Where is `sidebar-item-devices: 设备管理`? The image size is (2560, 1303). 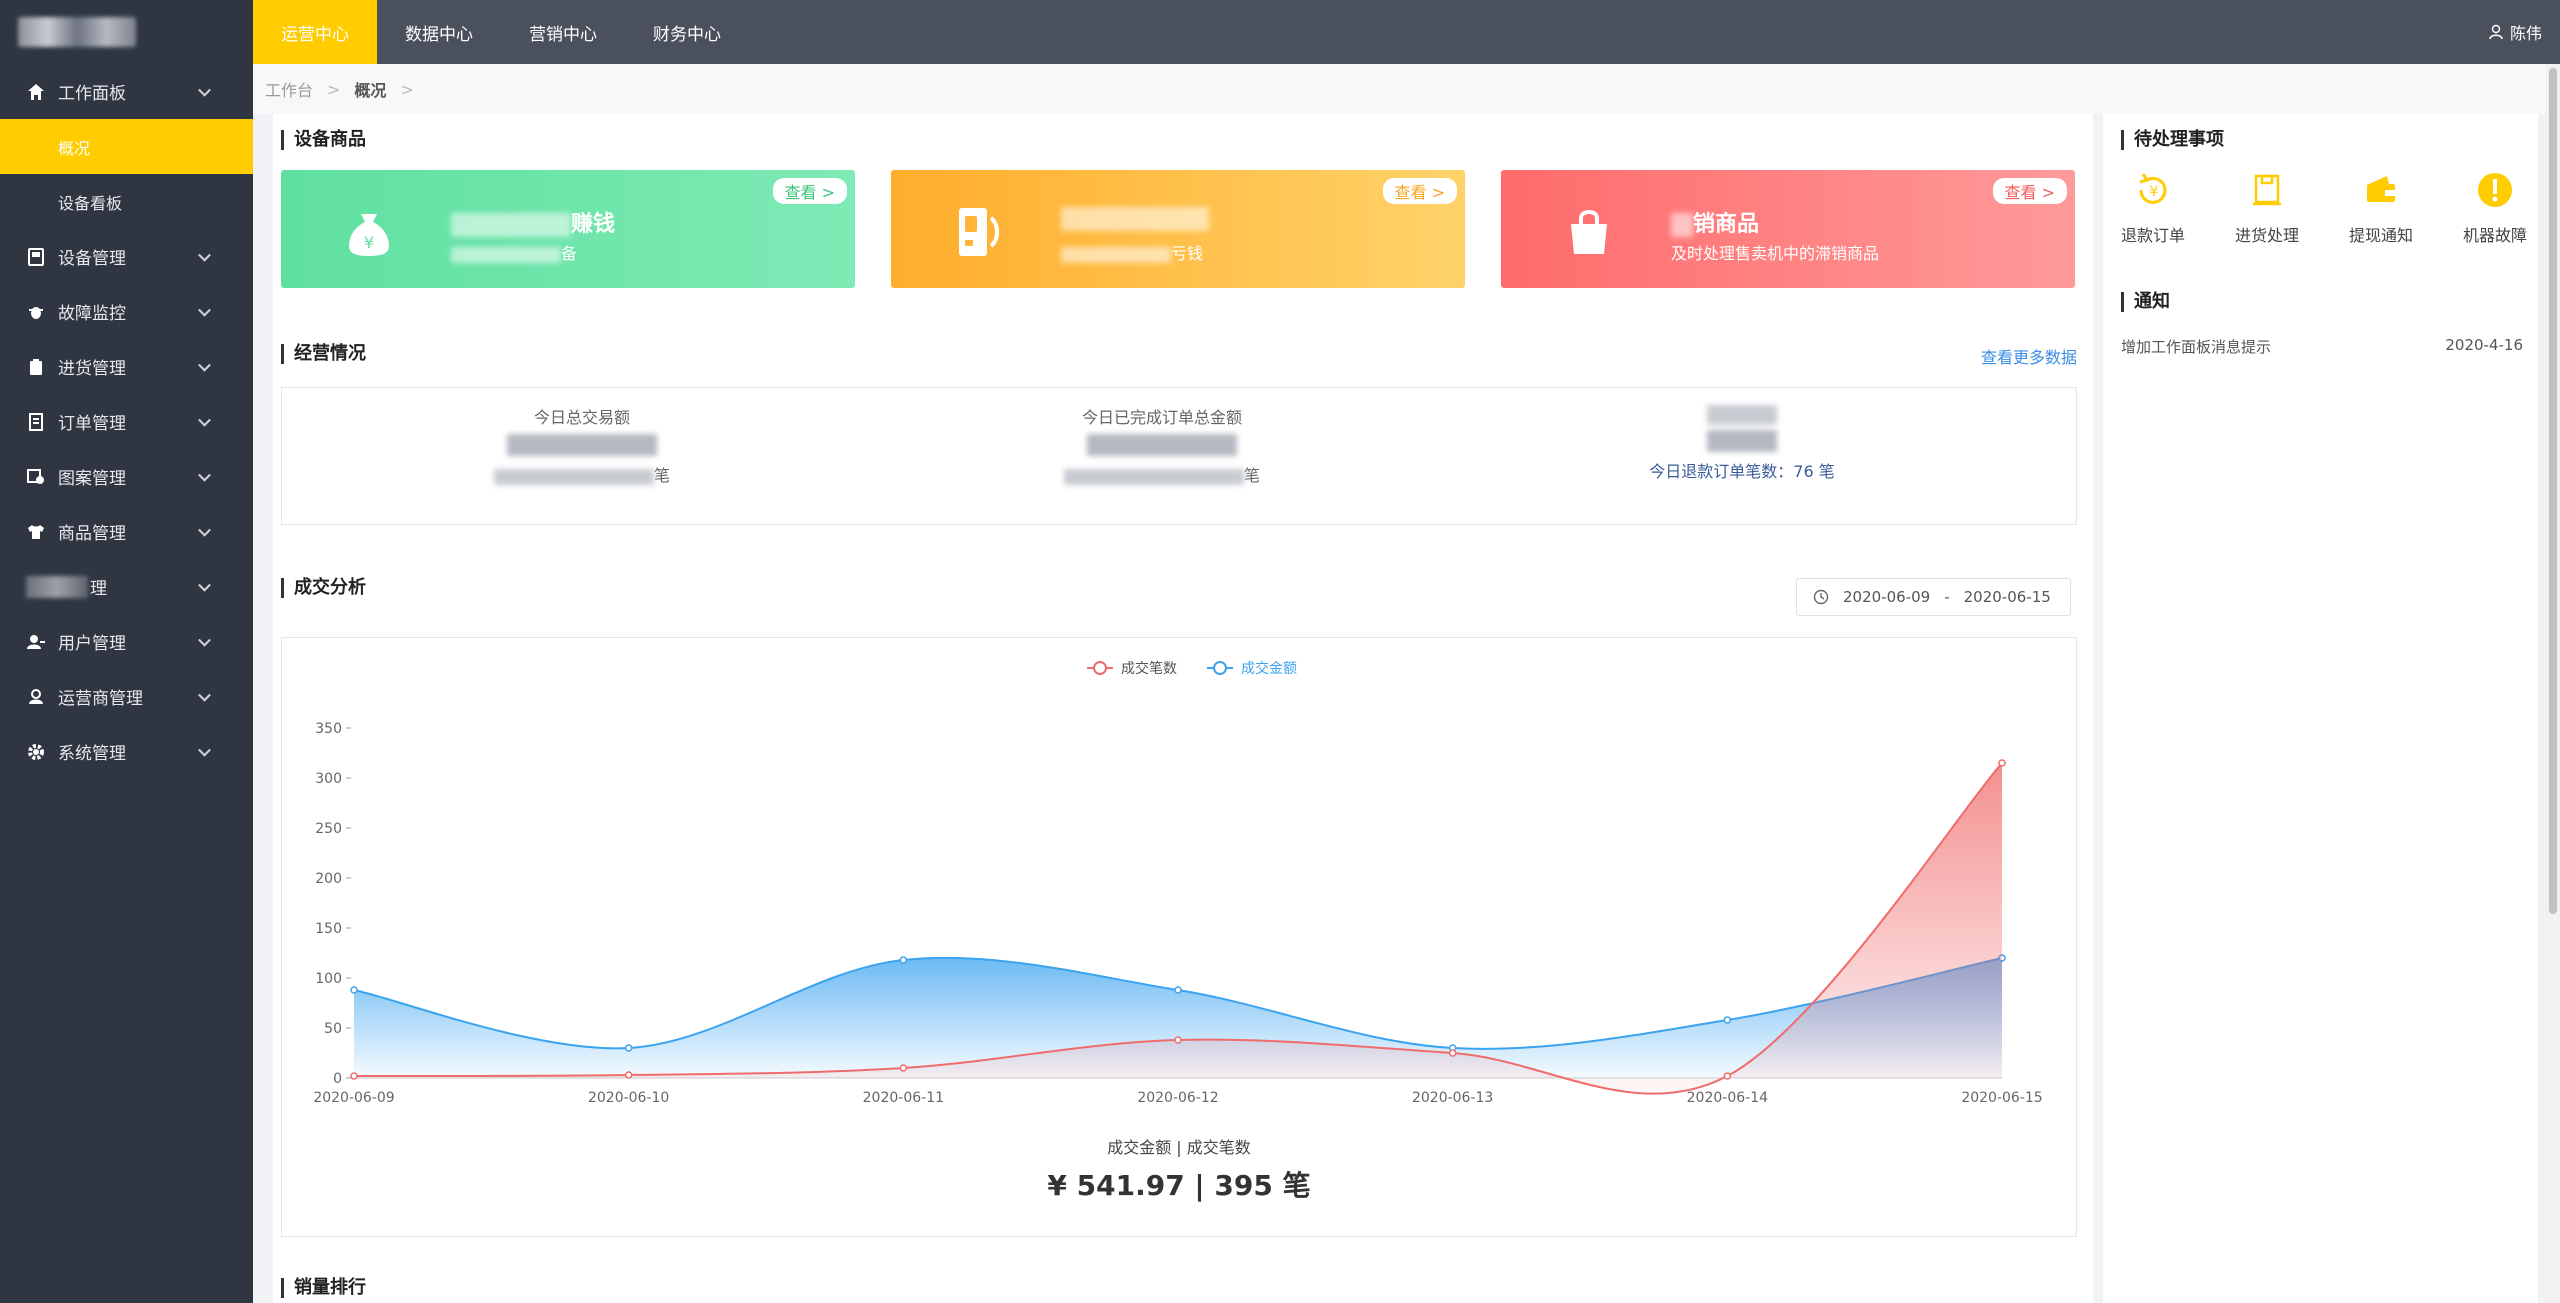 sidebar-item-devices: 设备管理 is located at coordinates (126, 256).